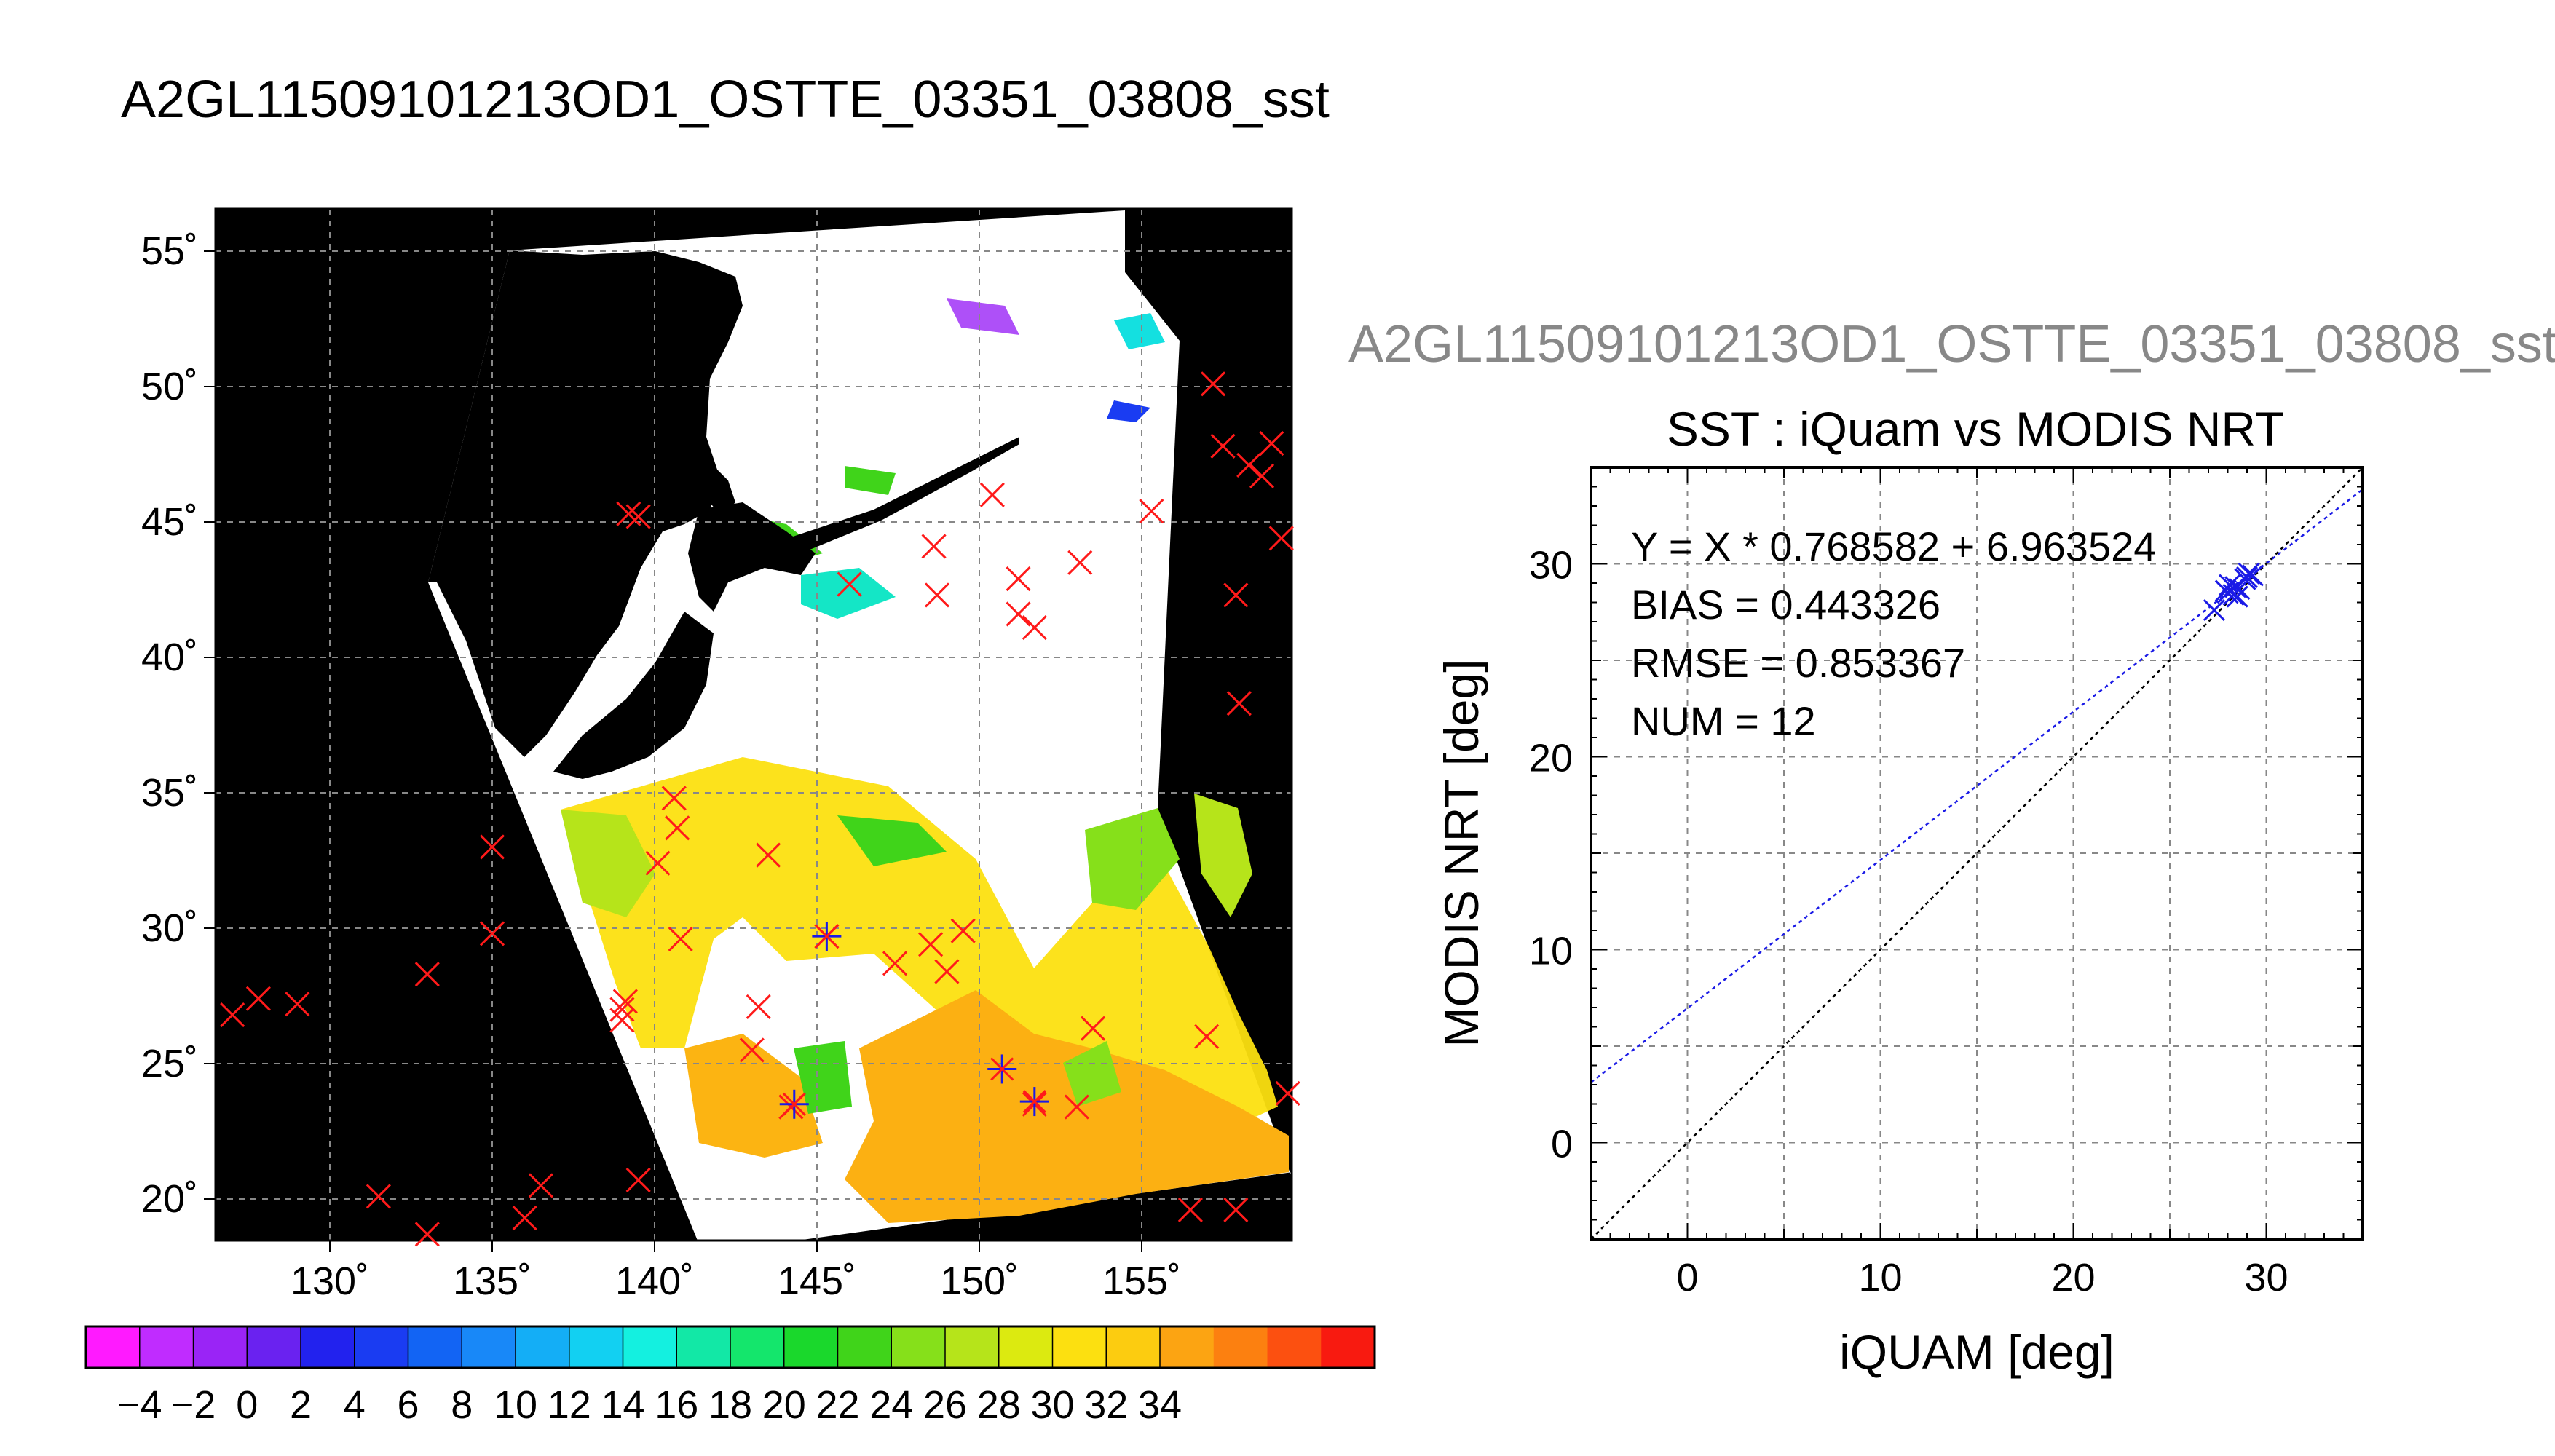  Describe the element at coordinates (1551, 565) in the screenshot. I see `y-tick-label: 30` at that location.